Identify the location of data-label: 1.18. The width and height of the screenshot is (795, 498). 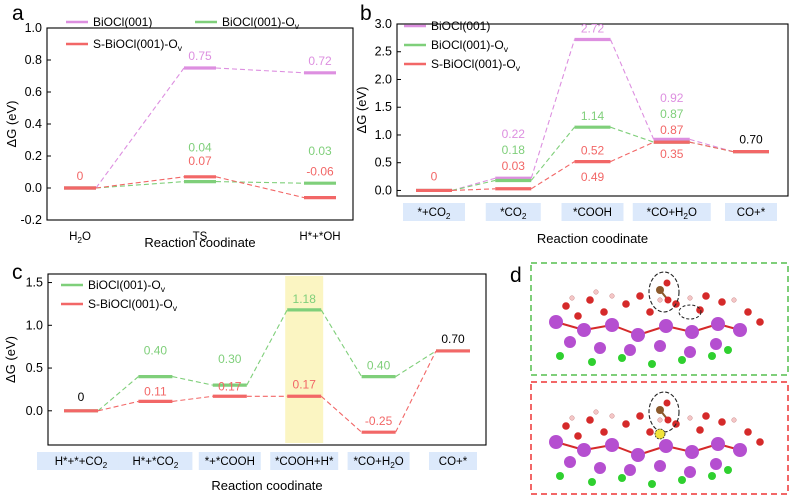
(305, 299).